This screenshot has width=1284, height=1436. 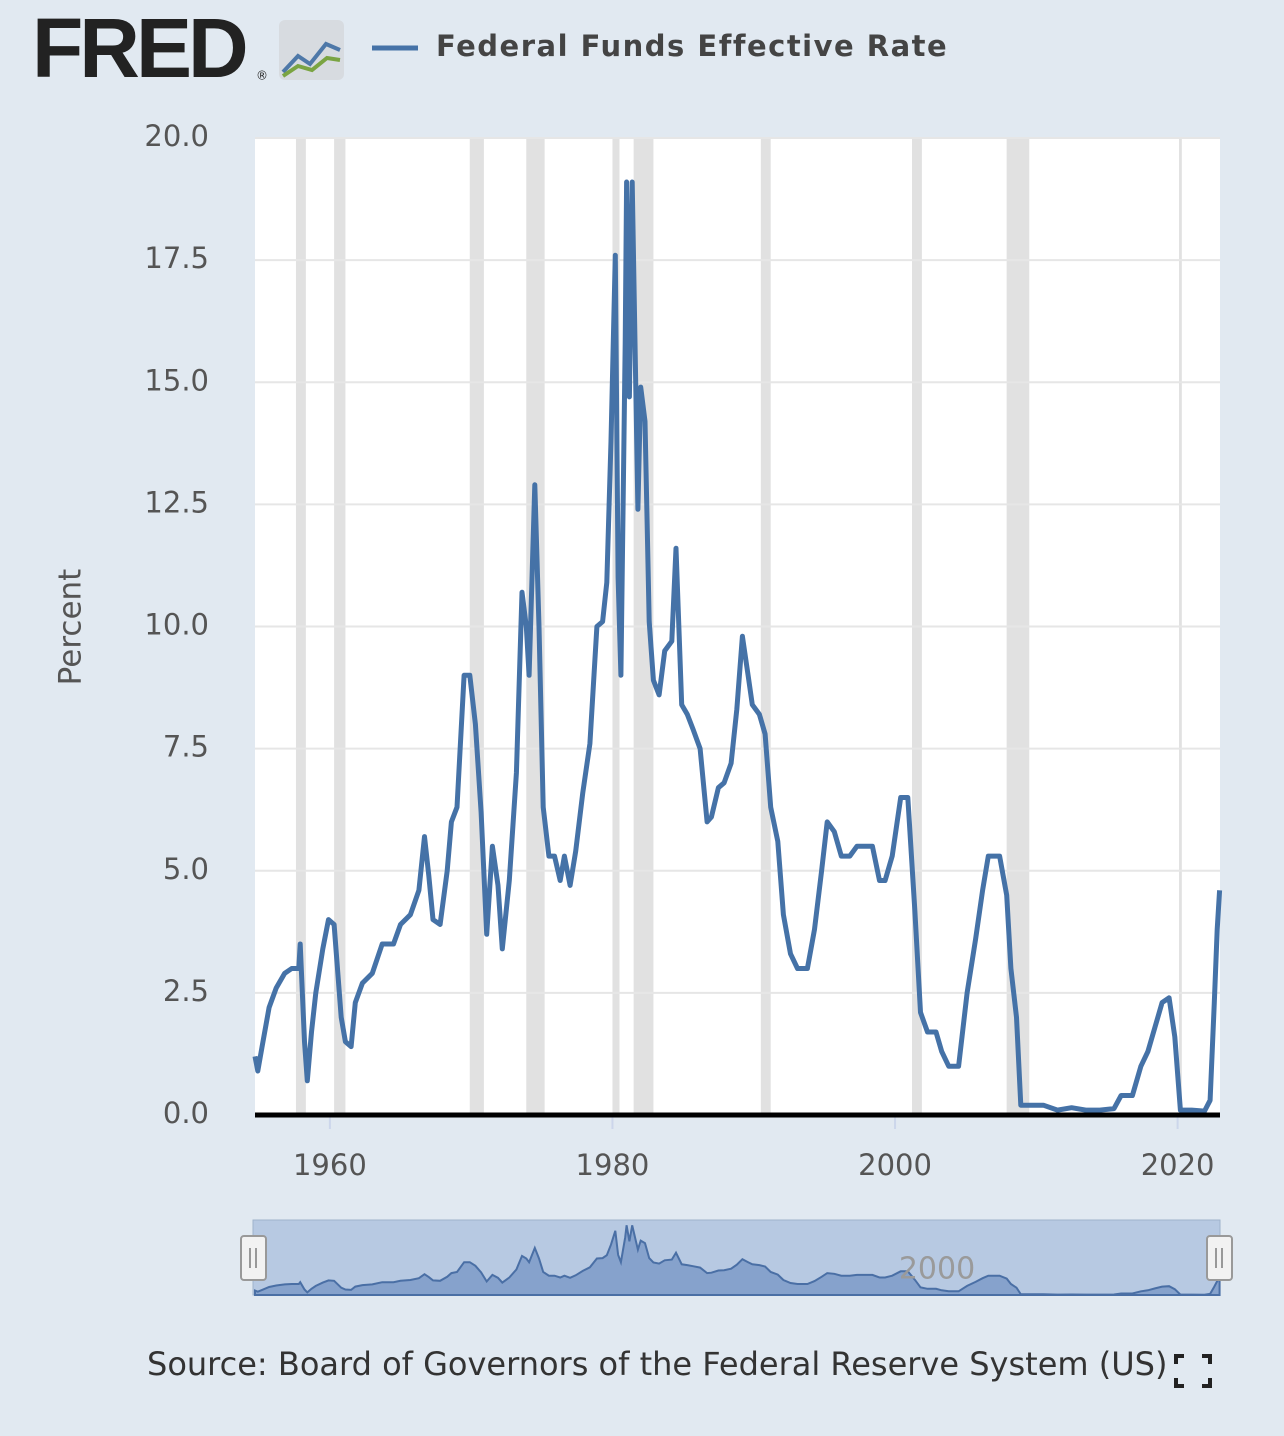 I want to click on y-tick-label: 17.5, so click(x=176, y=258).